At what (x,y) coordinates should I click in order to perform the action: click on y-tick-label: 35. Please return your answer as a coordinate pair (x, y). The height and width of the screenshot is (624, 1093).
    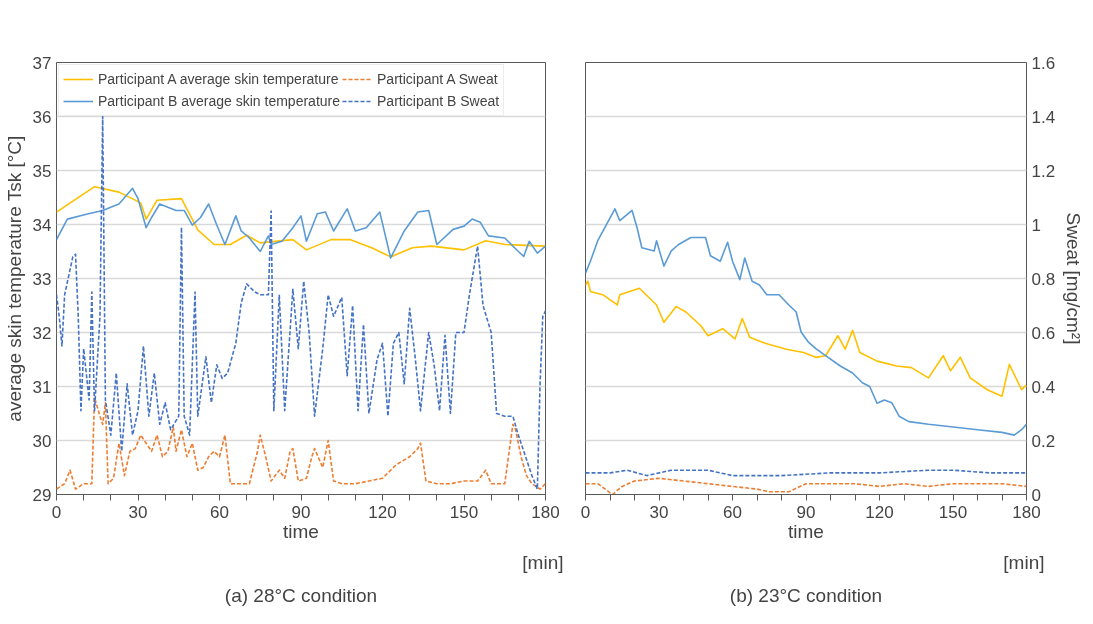
    Looking at the image, I should click on (42, 171).